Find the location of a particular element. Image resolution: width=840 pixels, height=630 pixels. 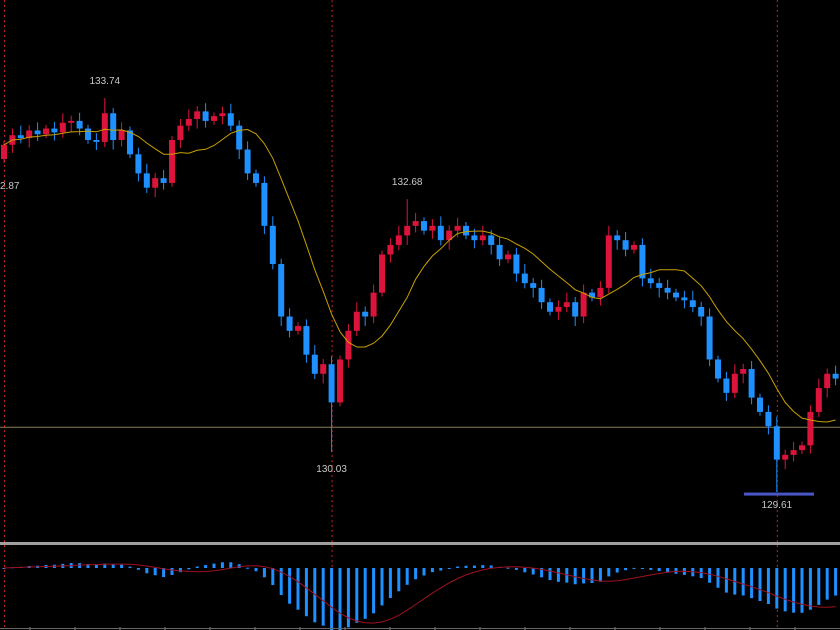

extreme-price-label: 130.03 is located at coordinates (331, 469).